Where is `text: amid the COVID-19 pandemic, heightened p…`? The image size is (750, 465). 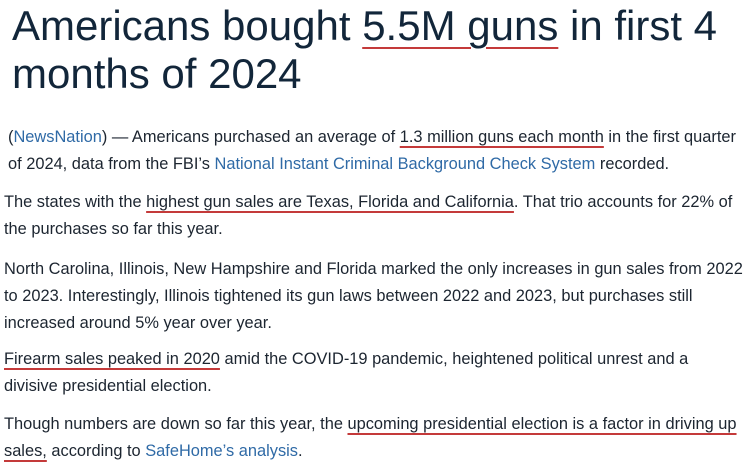
text: amid the COVID-19 pandemic, heightened p… is located at coordinates (346, 372).